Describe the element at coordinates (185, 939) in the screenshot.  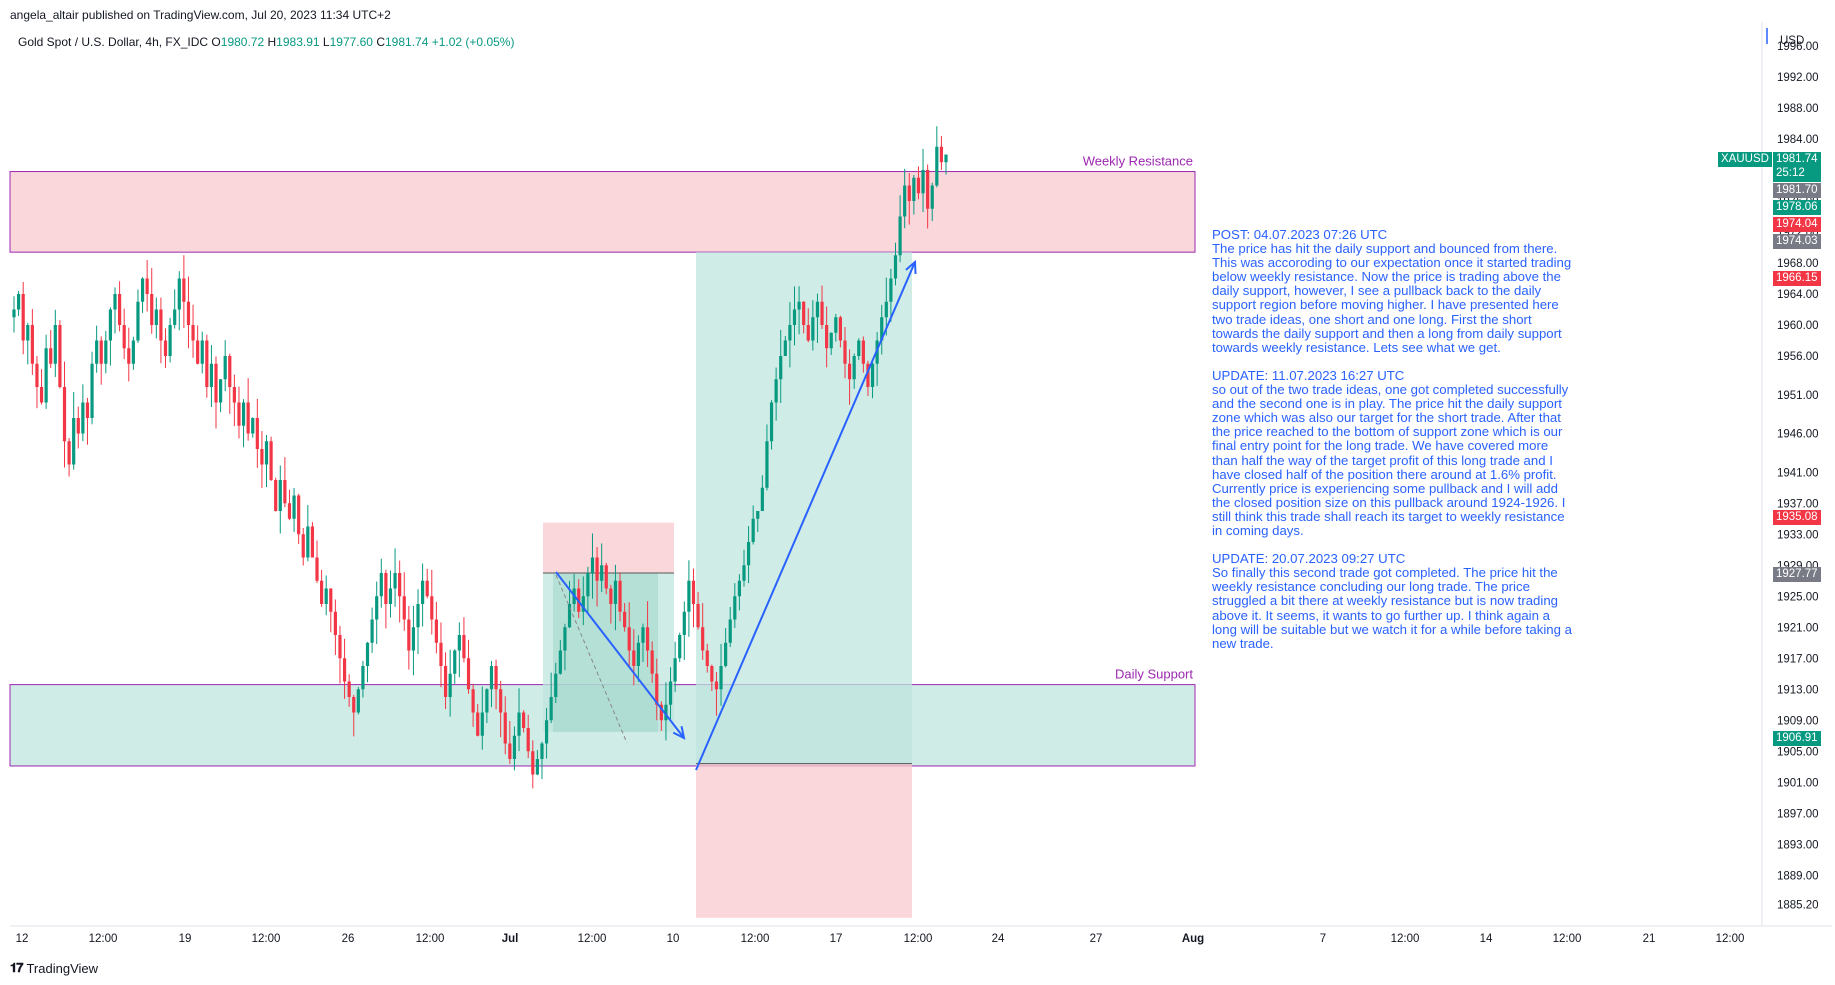
I see `x-tick-label: 19` at that location.